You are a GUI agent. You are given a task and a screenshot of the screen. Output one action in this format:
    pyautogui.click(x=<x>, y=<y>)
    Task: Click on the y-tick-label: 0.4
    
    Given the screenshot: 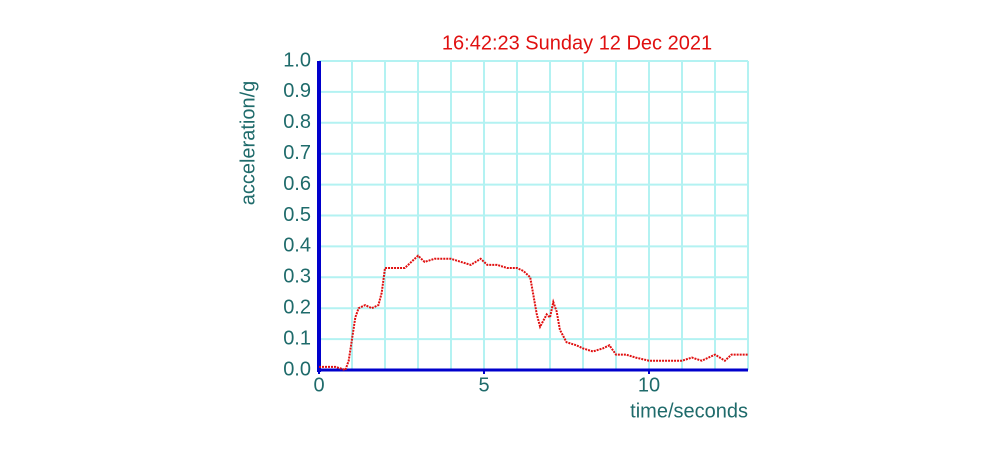 What is the action you would take?
    pyautogui.click(x=297, y=246)
    